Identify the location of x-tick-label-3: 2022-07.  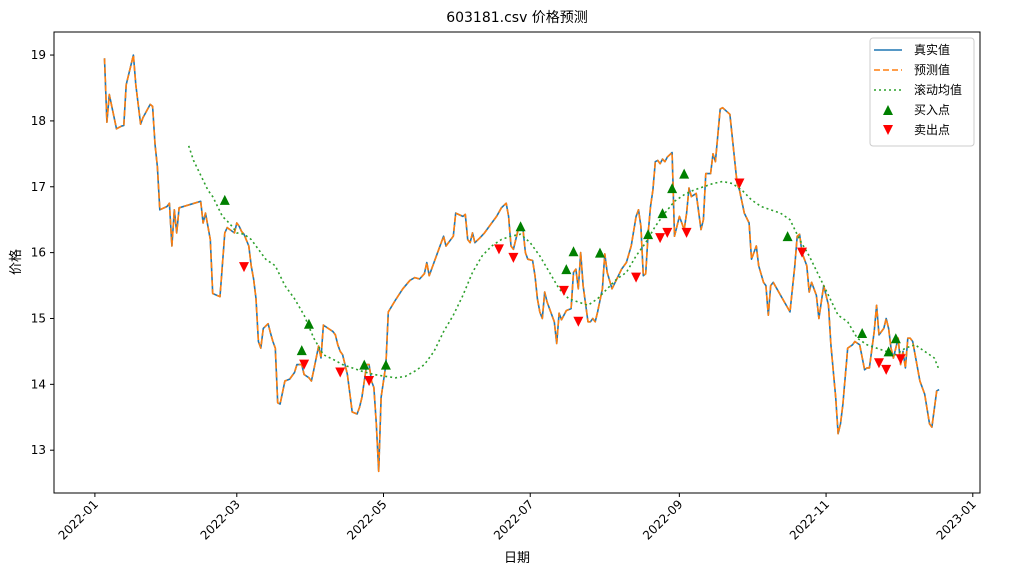
(513, 519).